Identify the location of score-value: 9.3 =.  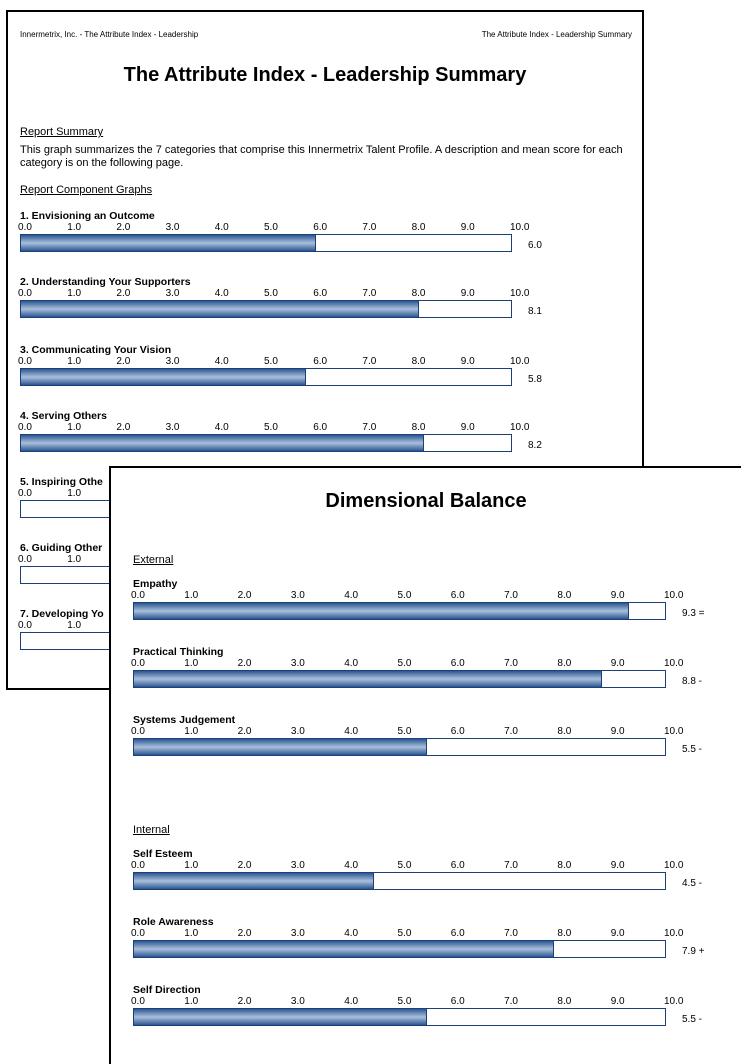
(693, 613).